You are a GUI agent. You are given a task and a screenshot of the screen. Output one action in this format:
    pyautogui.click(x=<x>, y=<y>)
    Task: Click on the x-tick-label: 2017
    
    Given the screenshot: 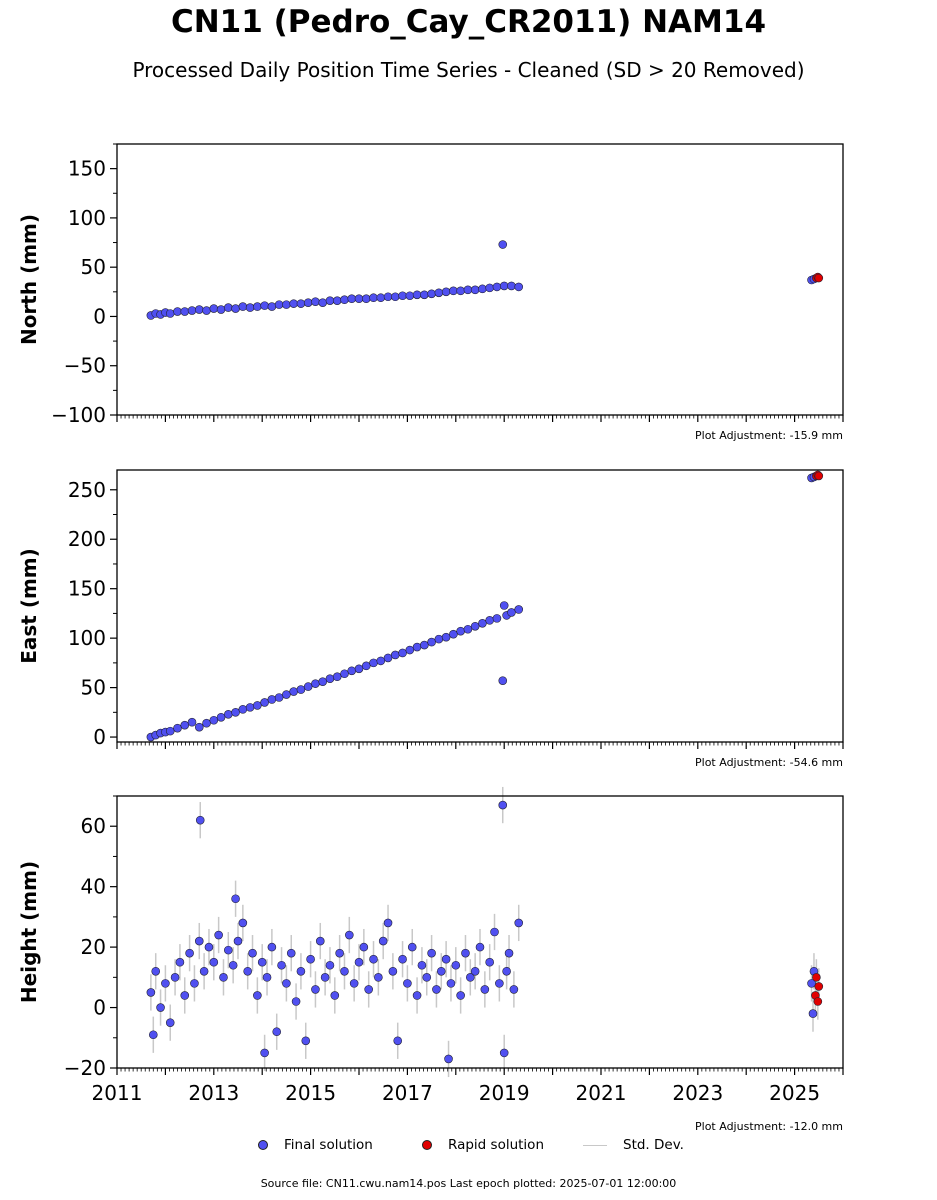 What is the action you would take?
    pyautogui.click(x=407, y=1093)
    